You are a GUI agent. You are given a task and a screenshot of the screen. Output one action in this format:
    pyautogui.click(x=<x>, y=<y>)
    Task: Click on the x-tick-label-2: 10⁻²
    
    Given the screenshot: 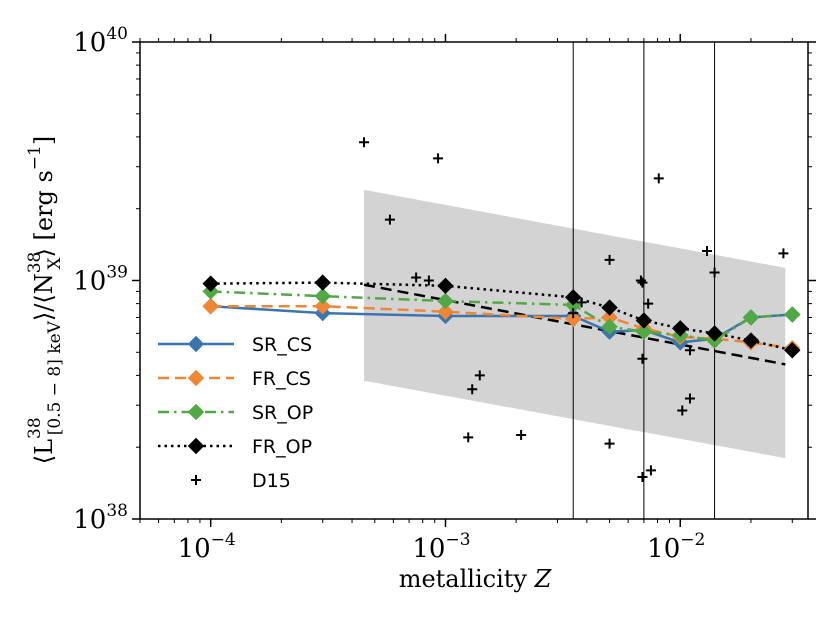 What is the action you would take?
    pyautogui.click(x=676, y=547)
    